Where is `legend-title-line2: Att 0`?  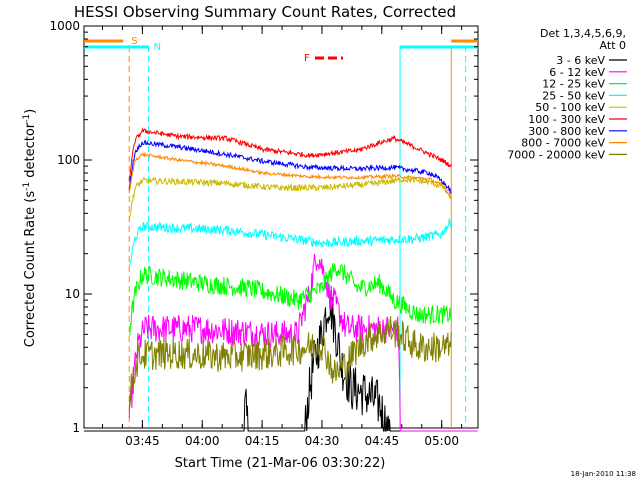
legend-title-line2: Att 0 is located at coordinates (613, 45).